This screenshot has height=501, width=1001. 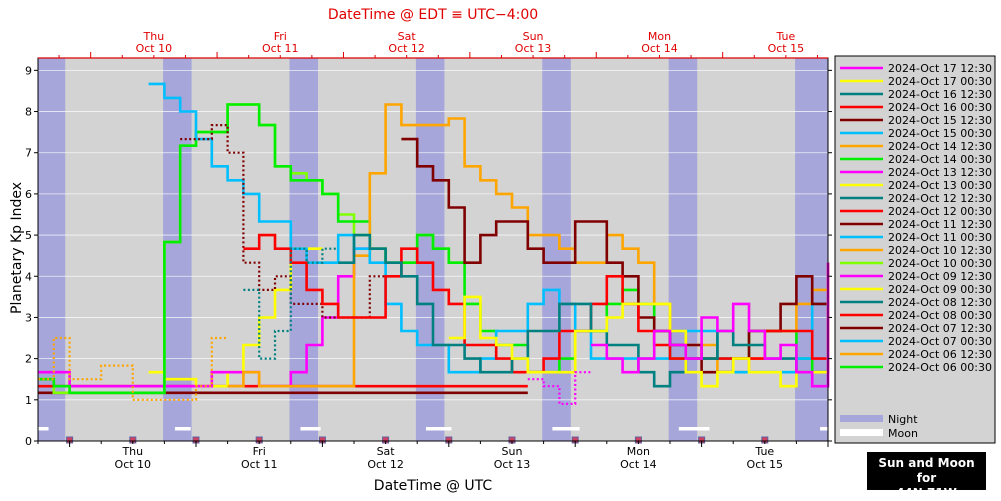 I want to click on x-tick-day-label: Sat, so click(x=386, y=451).